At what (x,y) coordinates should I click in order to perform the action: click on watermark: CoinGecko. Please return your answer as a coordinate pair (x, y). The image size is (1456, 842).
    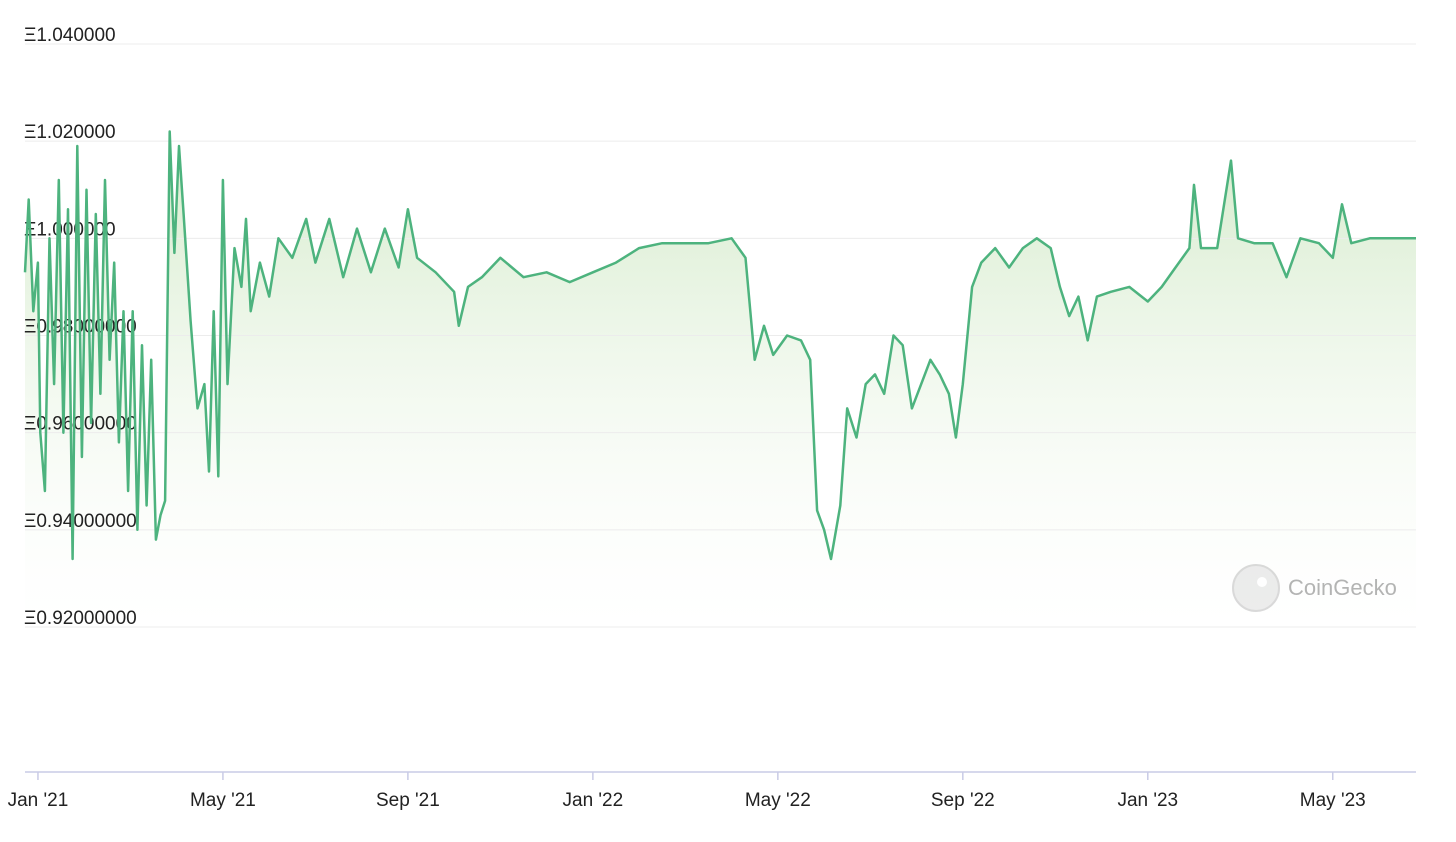
    Looking at the image, I should click on (1314, 588).